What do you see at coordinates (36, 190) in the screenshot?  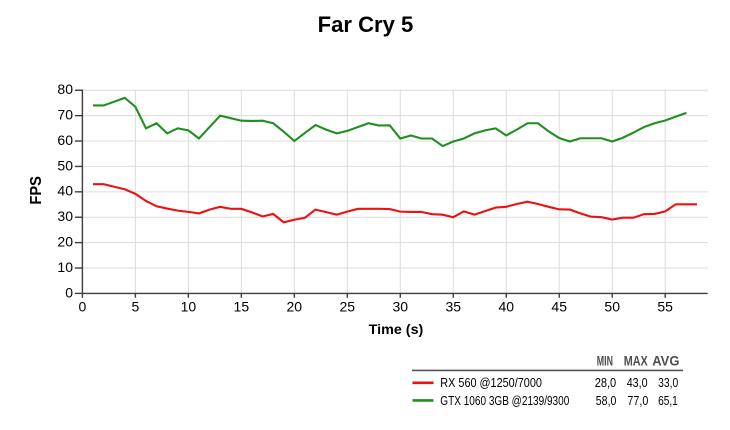 I see `svg-text: FPS` at bounding box center [36, 190].